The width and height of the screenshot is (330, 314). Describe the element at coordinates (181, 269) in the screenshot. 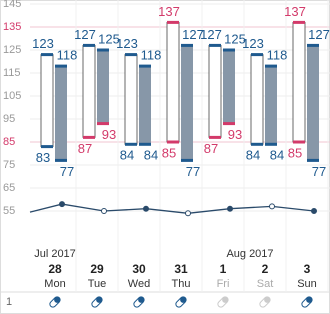

I see `date-label: 31` at that location.